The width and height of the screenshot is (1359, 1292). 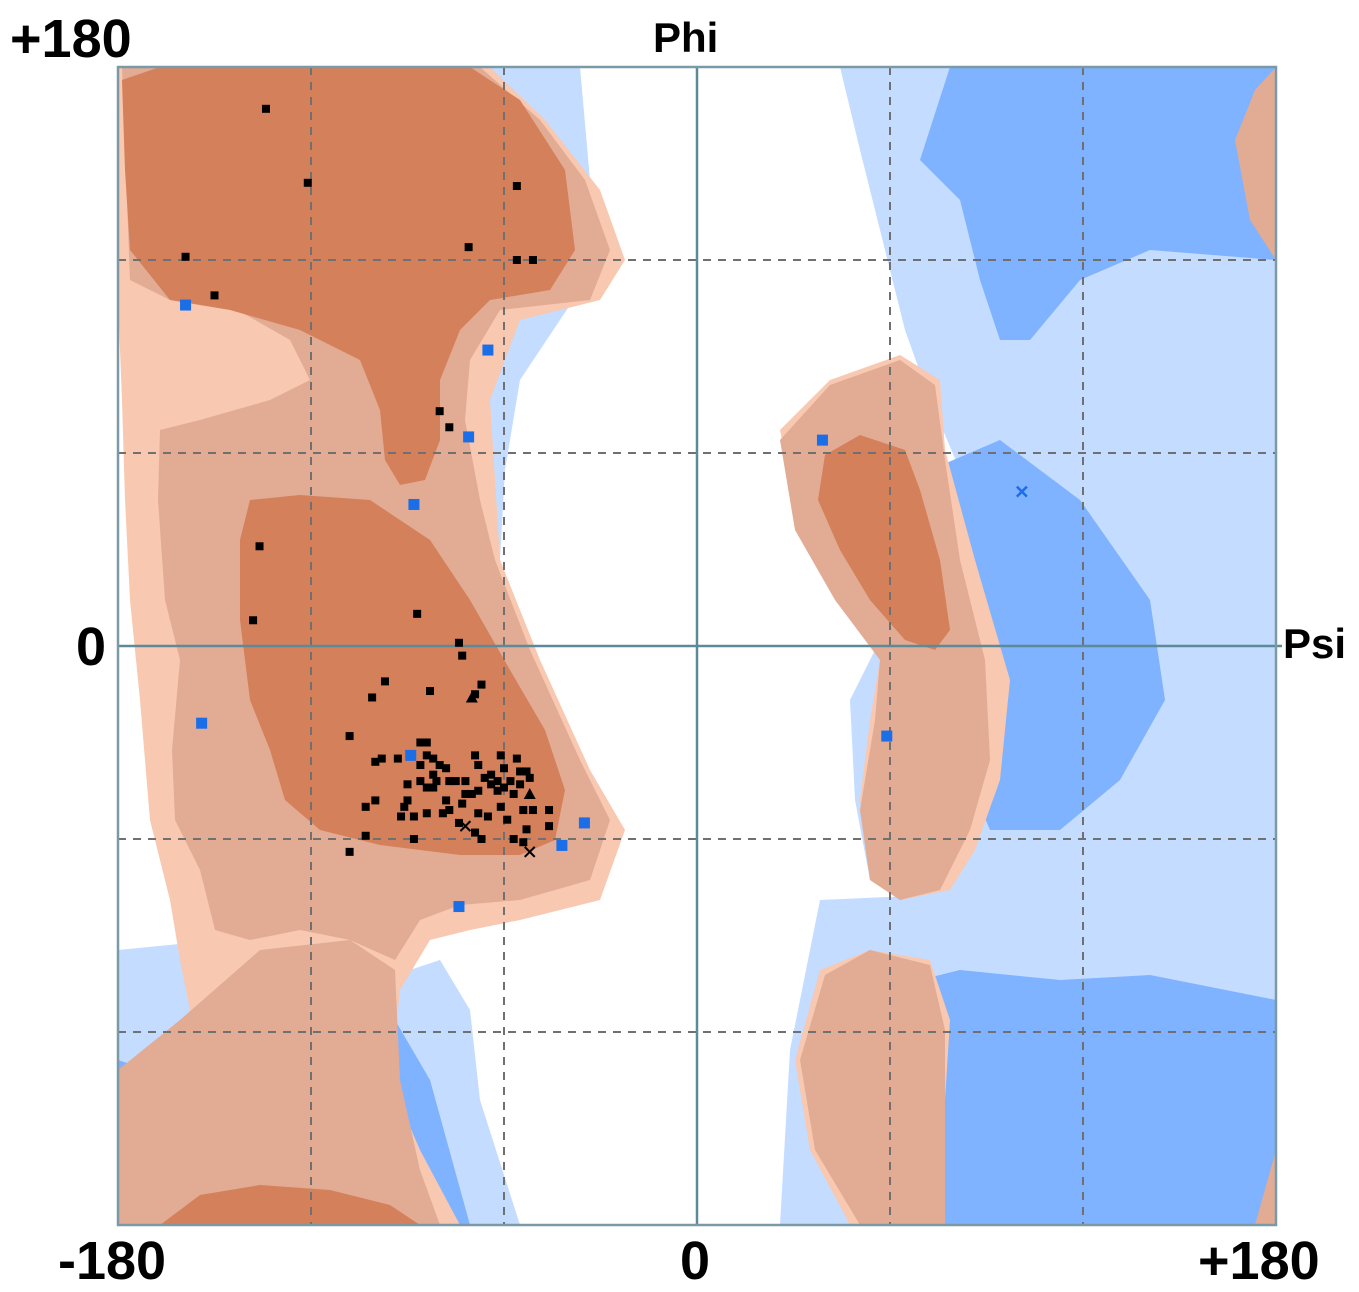 What do you see at coordinates (91, 647) in the screenshot?
I see `y-zero-tick-label: 0` at bounding box center [91, 647].